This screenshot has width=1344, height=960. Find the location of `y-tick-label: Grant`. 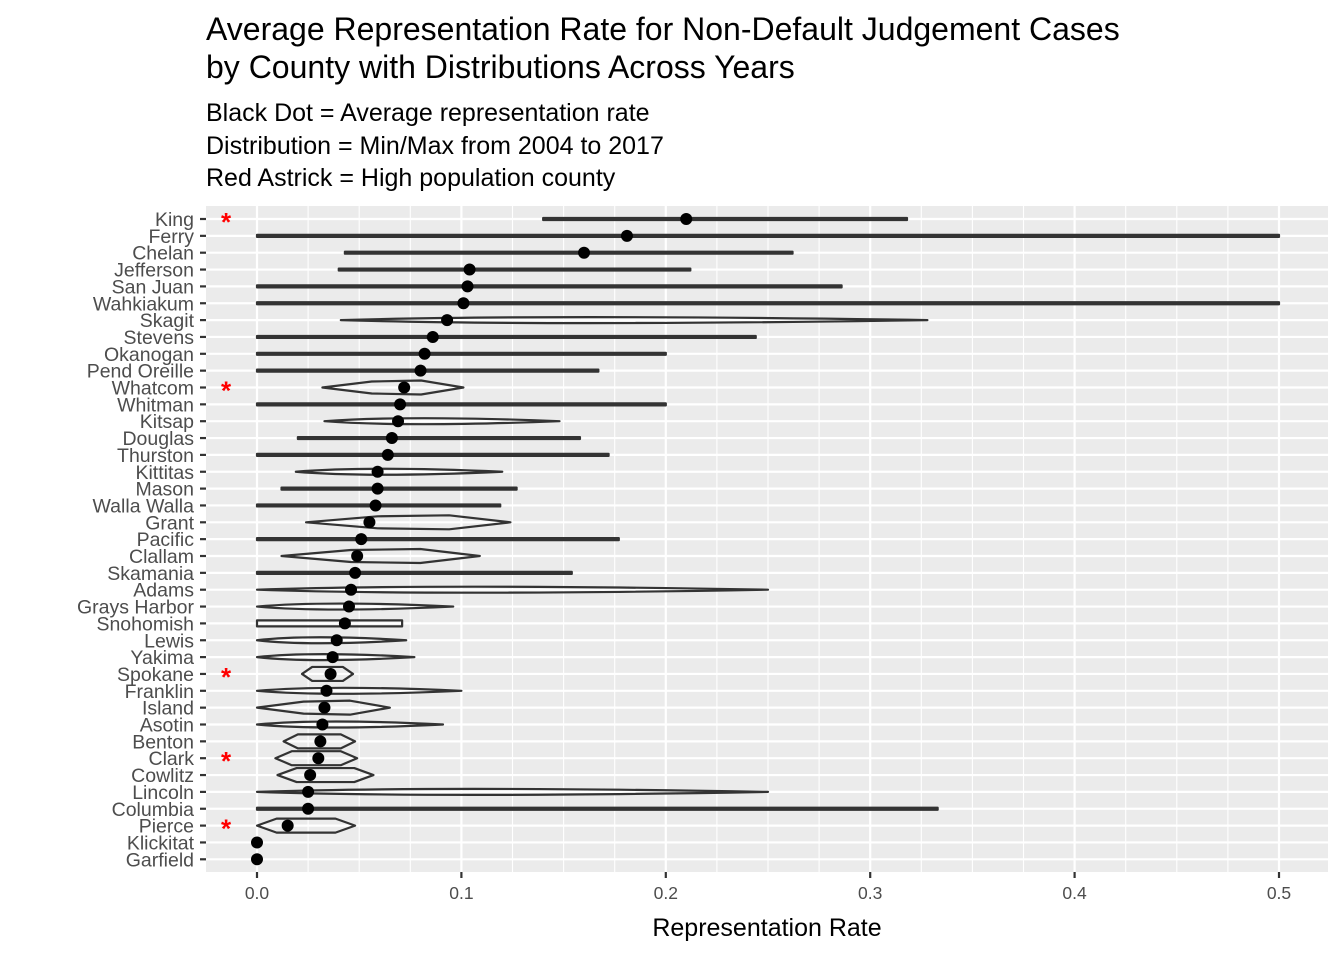

y-tick-label: Grant is located at coordinates (169, 523).